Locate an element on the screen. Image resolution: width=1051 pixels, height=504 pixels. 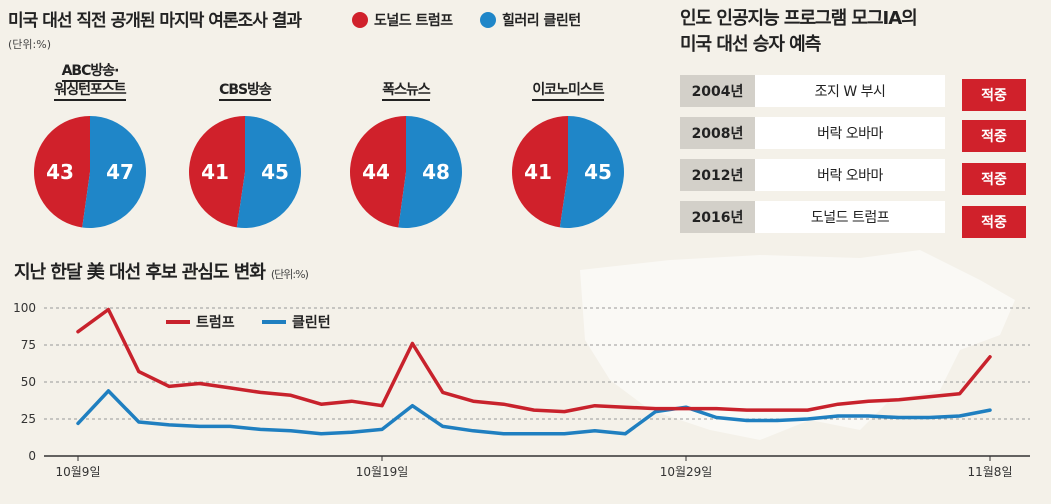
pollster-title-fox: 폭스뉴스 is located at coordinates (406, 91).